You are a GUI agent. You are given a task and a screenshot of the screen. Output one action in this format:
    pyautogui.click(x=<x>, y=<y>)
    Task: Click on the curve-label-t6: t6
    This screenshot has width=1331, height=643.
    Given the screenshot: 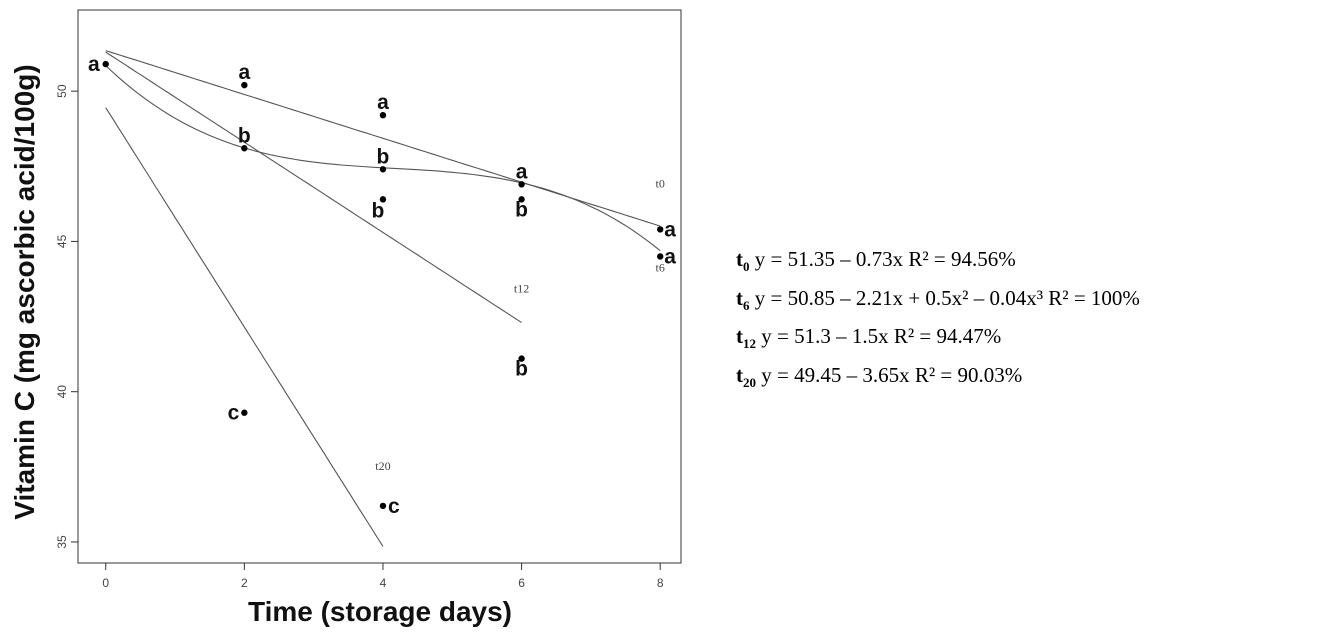 What is the action you would take?
    pyautogui.click(x=660, y=267)
    